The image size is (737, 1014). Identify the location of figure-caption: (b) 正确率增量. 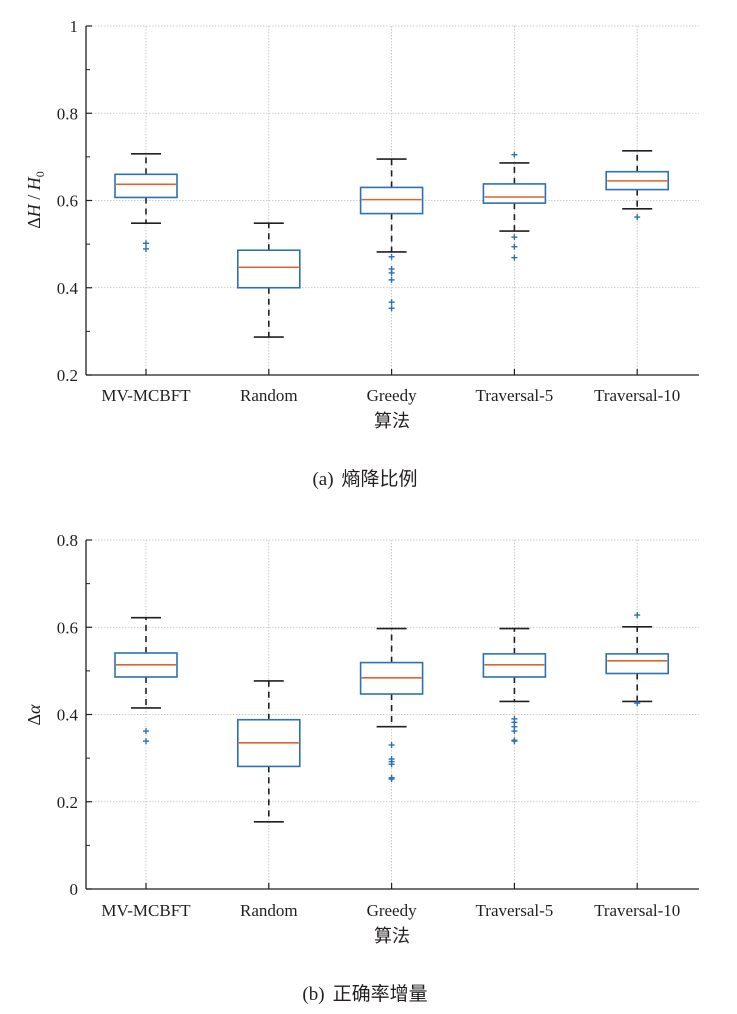
(364, 994).